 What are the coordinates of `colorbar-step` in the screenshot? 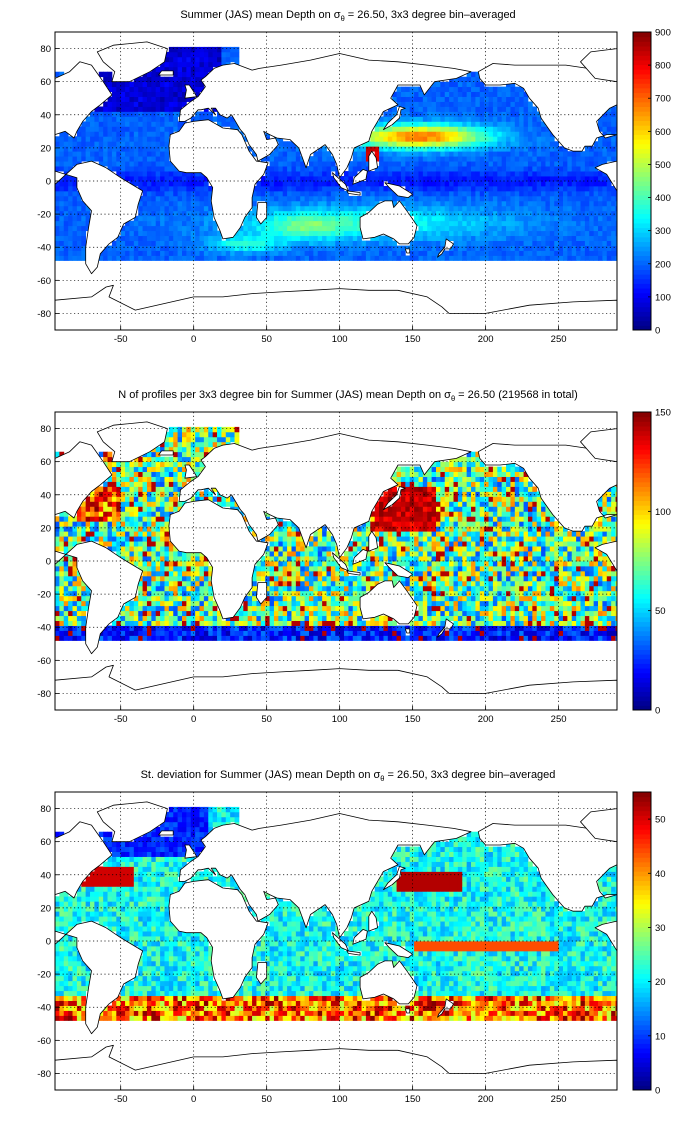 It's located at (642, 286).